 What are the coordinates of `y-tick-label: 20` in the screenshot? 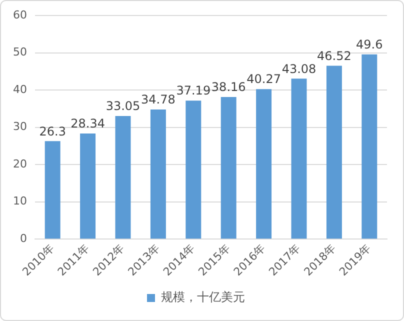 It's located at (19, 163).